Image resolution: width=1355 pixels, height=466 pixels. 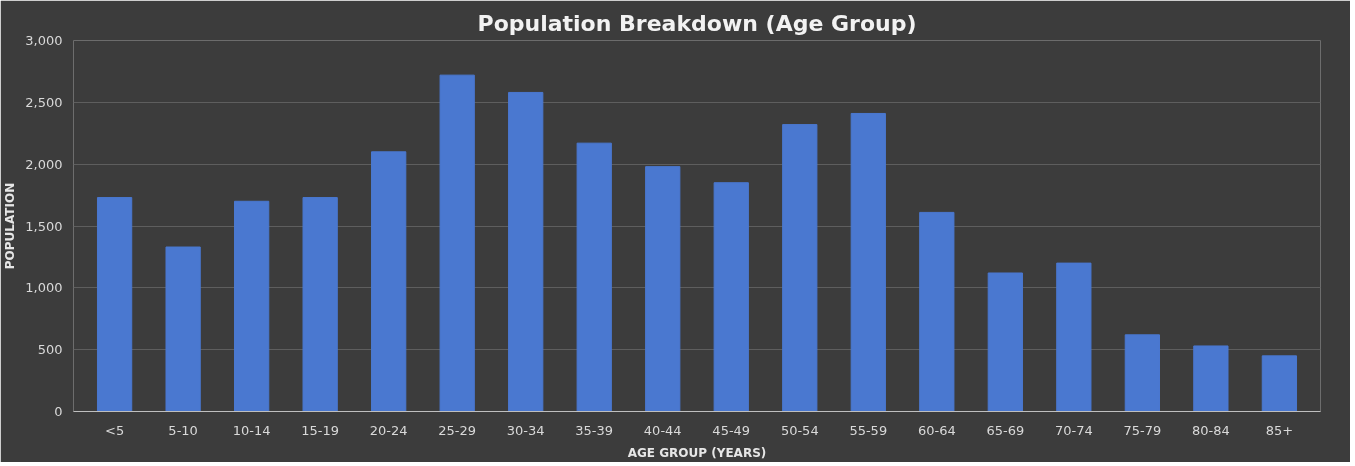 I want to click on y-tick-label: 2,000, so click(x=44, y=164).